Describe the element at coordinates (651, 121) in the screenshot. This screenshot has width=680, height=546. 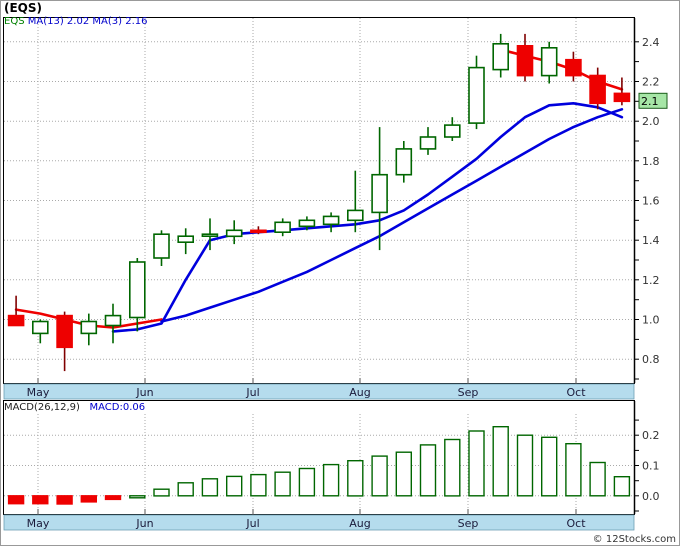
I see `y-tick-label: 2.0` at that location.